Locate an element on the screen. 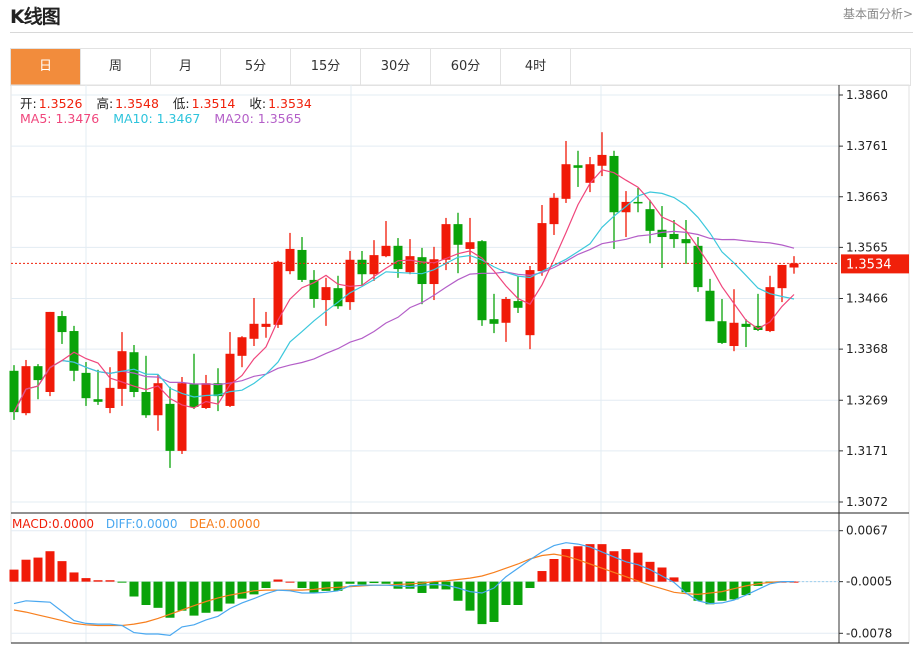  macd-legend: MACD:0.0000 DIFF:0.0000 DEA:0.0000 is located at coordinates (137, 524).